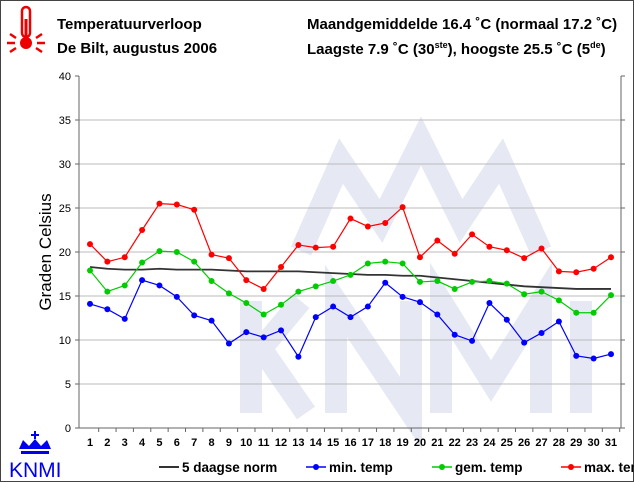 The width and height of the screenshot is (634, 483). I want to click on legend-label: max. temp, so click(609, 467).